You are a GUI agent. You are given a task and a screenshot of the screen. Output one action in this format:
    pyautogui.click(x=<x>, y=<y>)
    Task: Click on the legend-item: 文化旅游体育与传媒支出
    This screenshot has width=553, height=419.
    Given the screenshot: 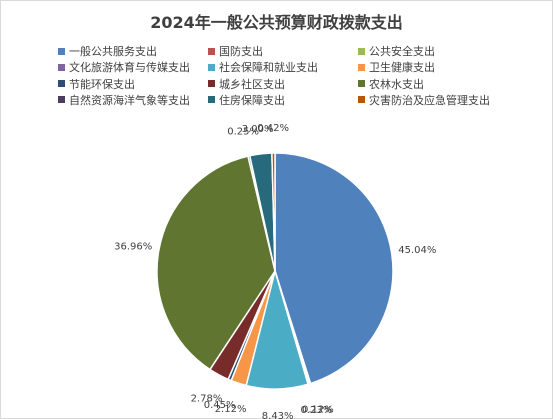 What is the action you would take?
    pyautogui.click(x=124, y=67)
    